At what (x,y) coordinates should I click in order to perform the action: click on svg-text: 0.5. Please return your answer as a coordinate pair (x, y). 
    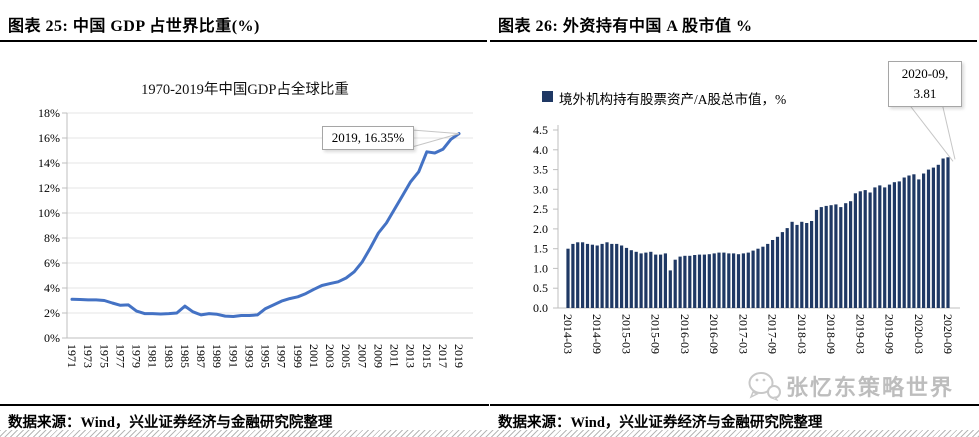
    Looking at the image, I should click on (540, 288).